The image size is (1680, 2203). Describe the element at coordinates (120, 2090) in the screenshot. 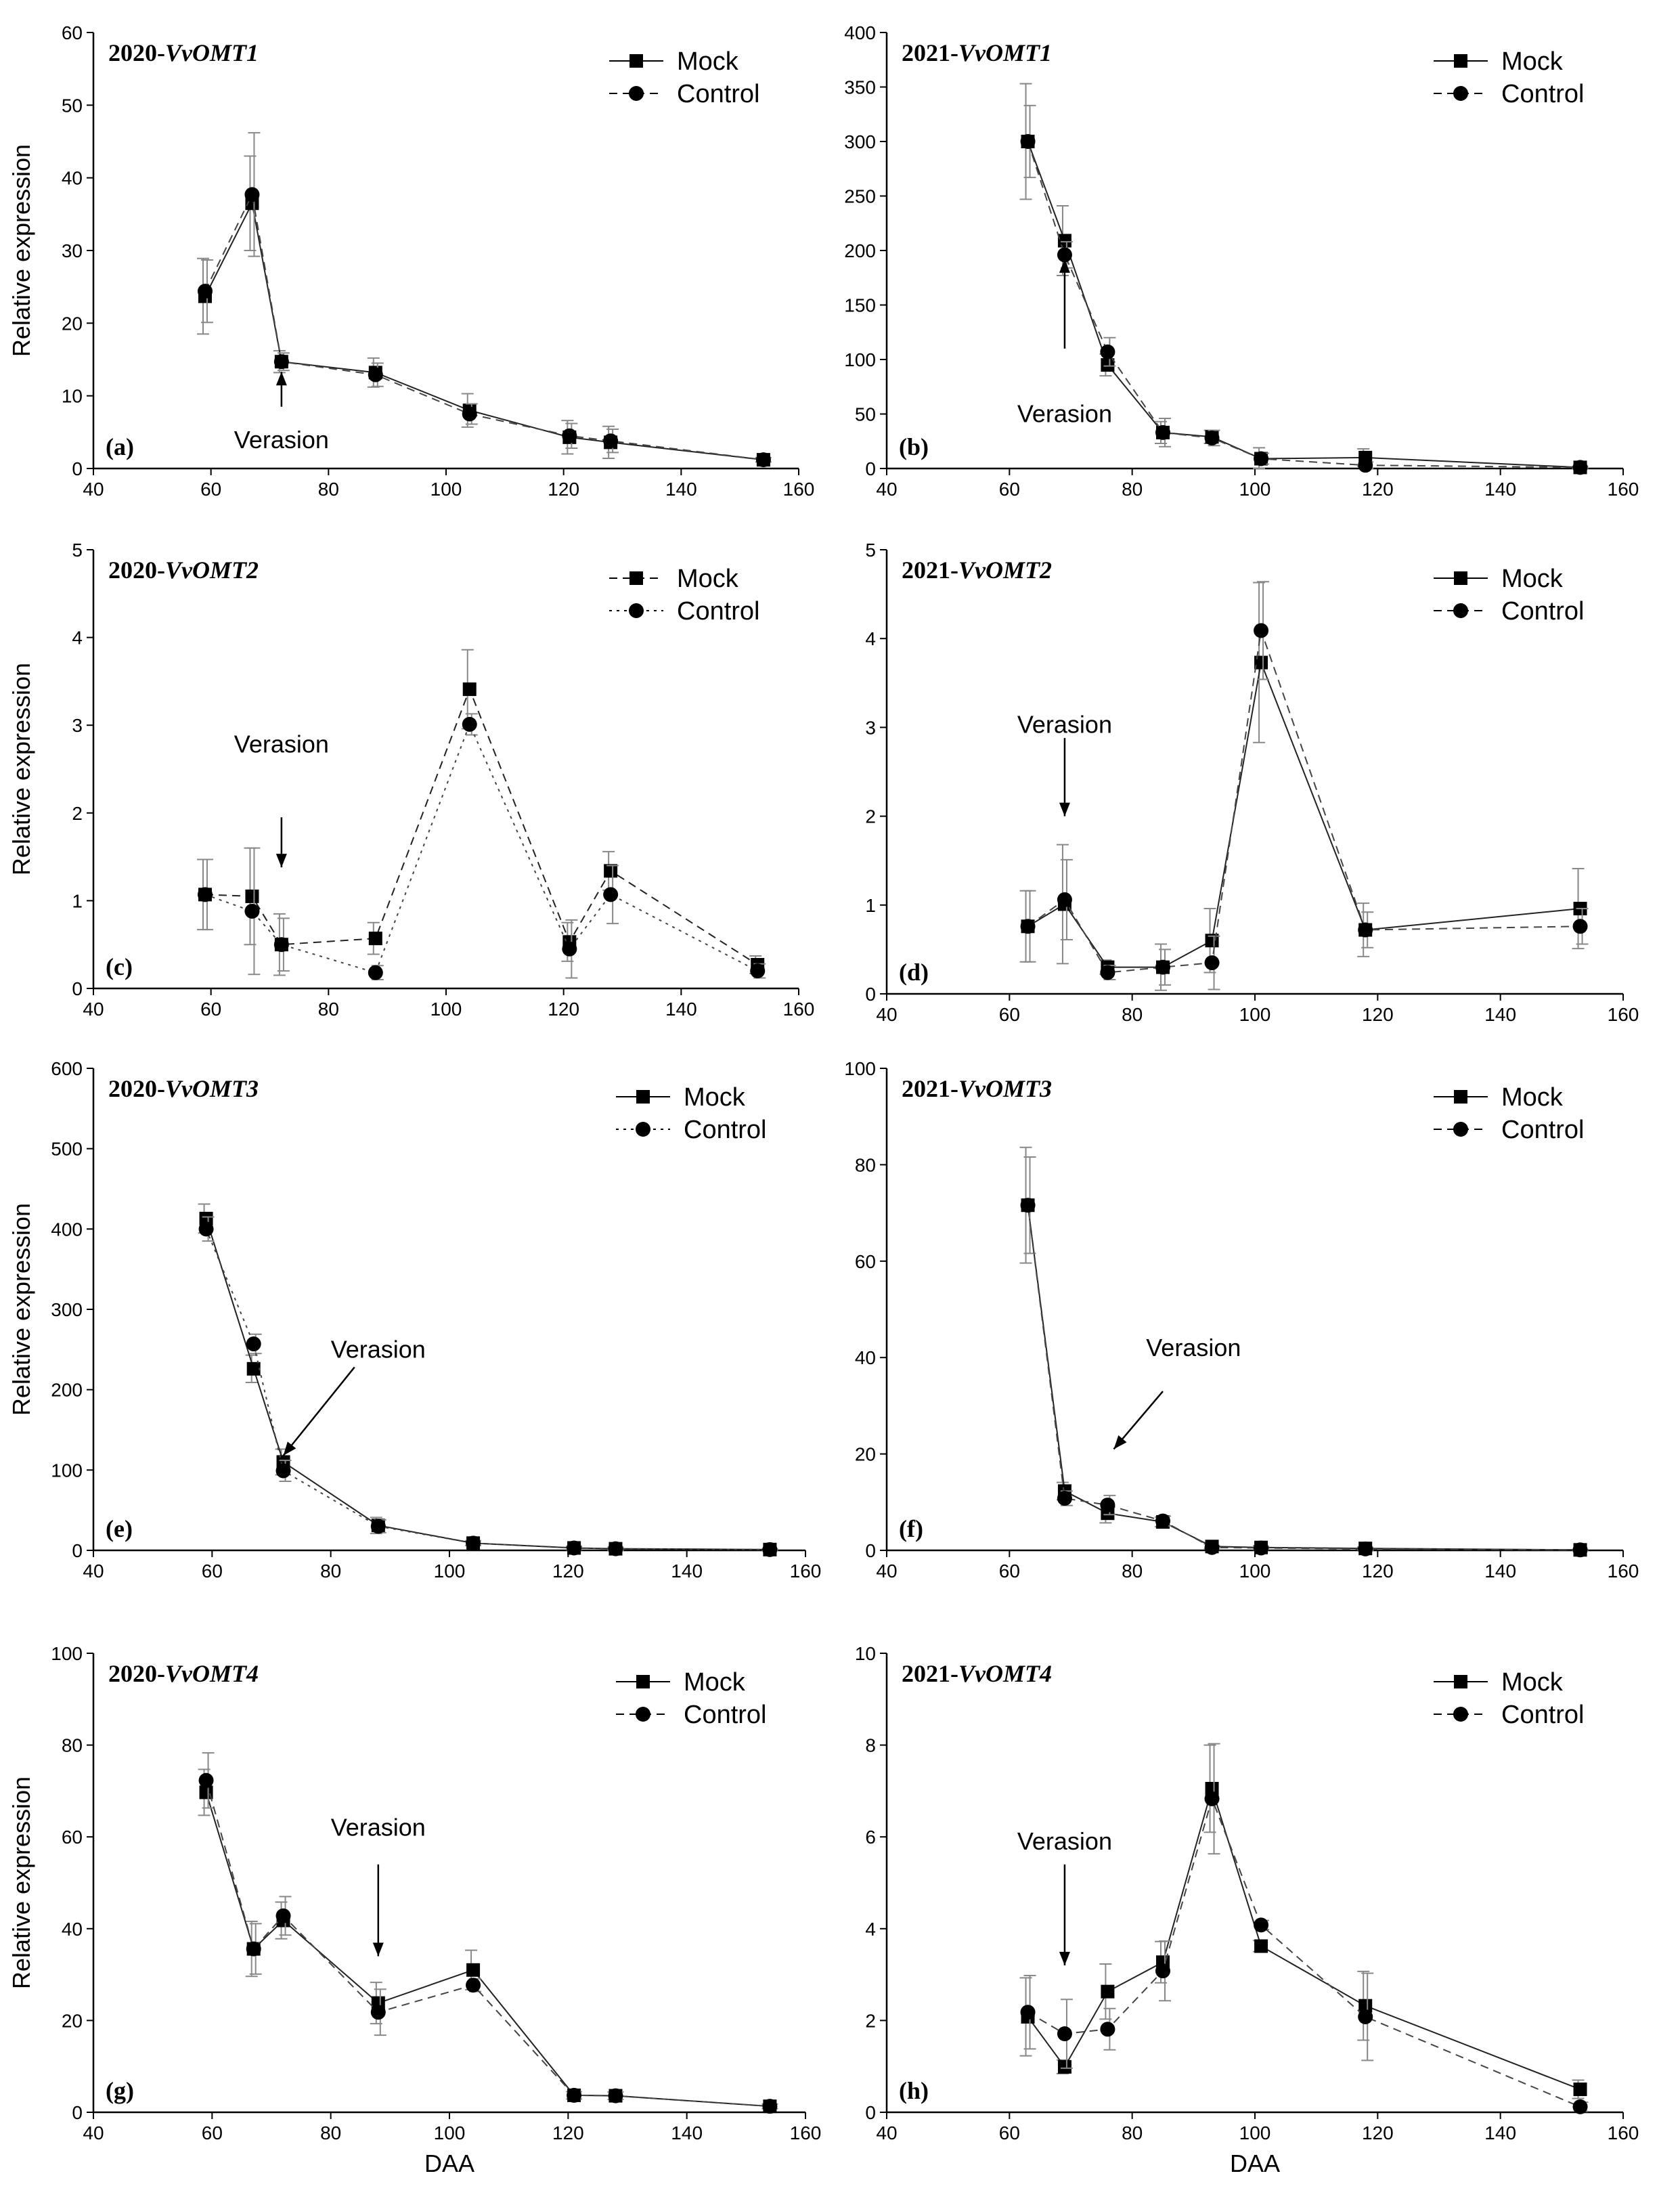

I see `panel-letter: (g)` at that location.